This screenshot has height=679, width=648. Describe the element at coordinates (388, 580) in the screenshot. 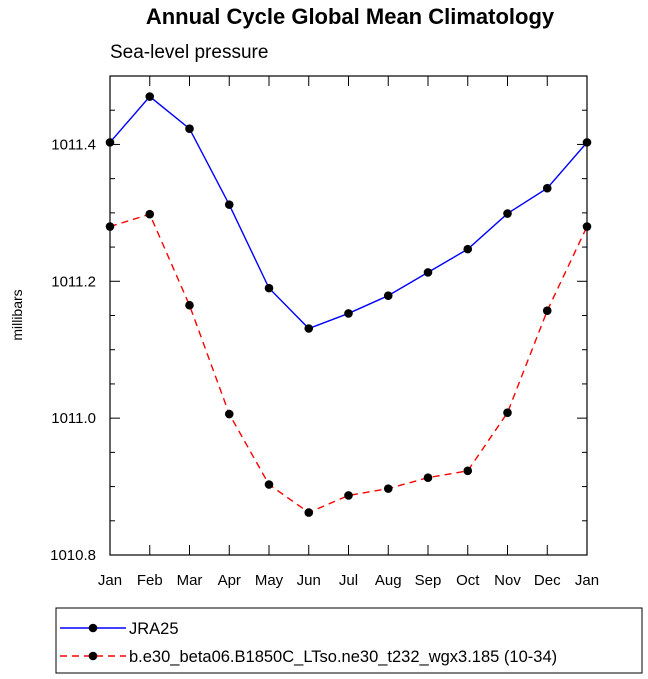

I see `x-tick-label: Aug` at that location.